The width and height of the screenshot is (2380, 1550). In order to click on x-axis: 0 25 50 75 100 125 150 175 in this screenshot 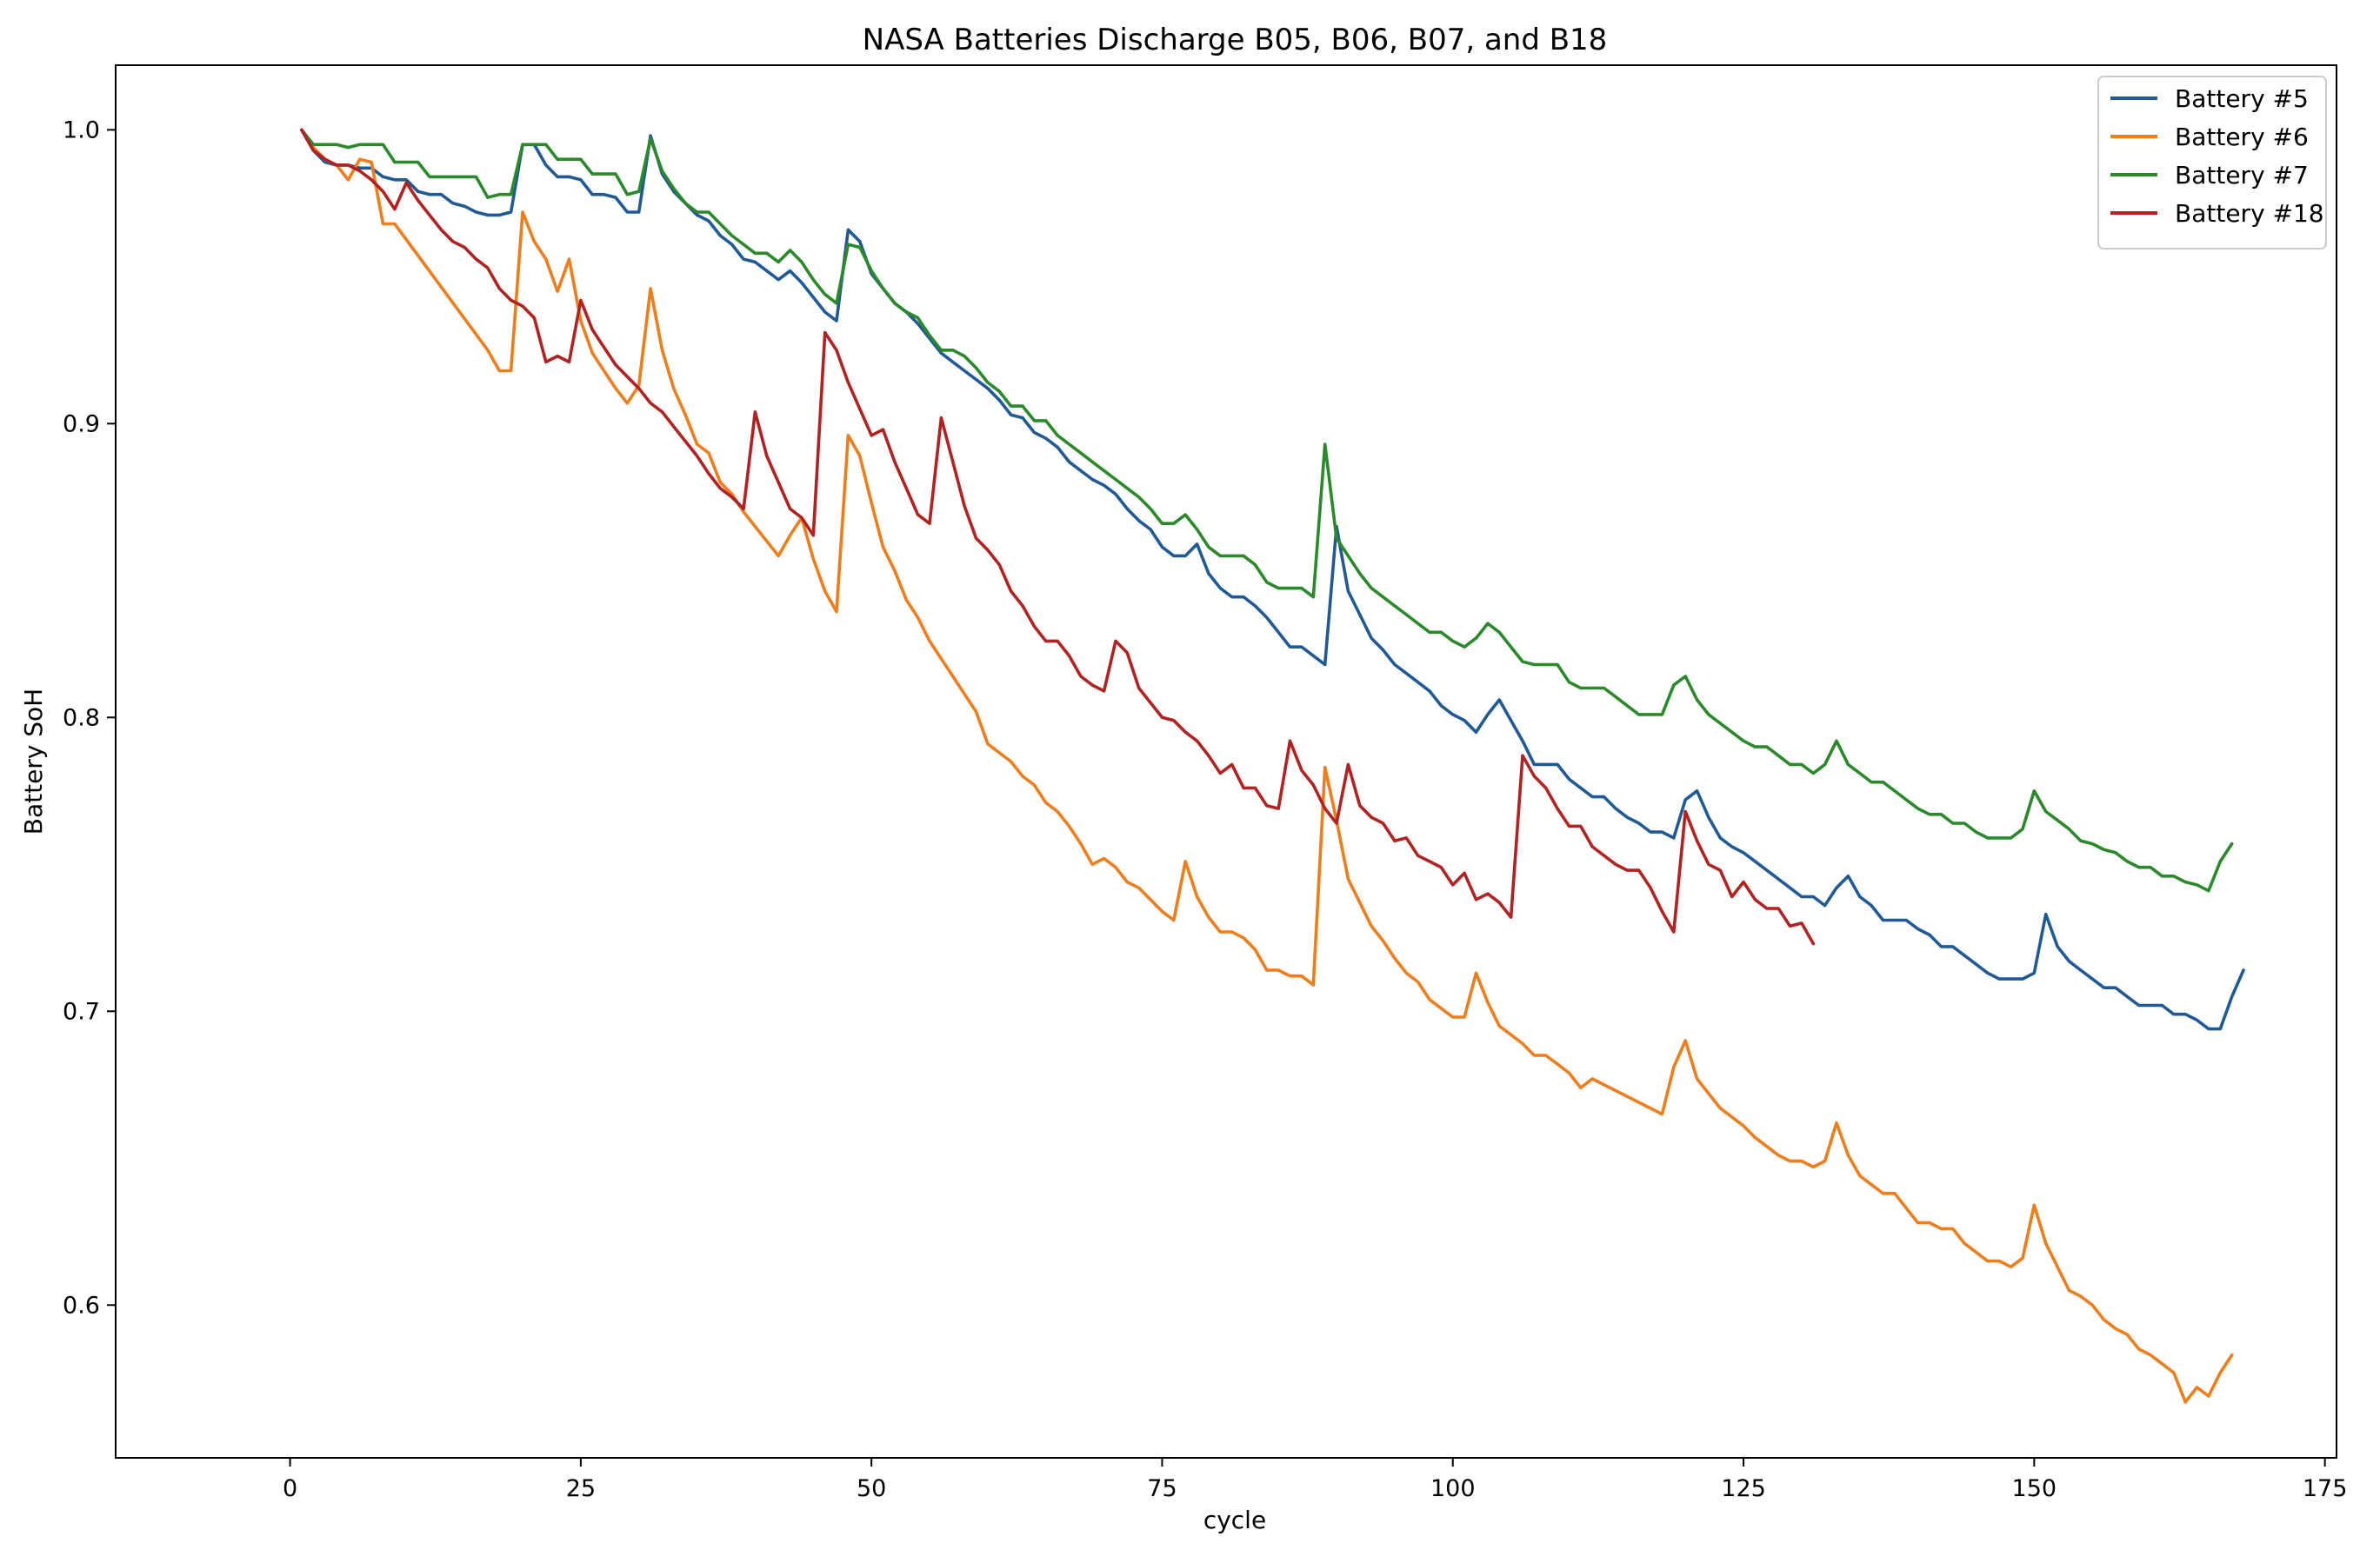, I will do `click(1315, 1480)`.